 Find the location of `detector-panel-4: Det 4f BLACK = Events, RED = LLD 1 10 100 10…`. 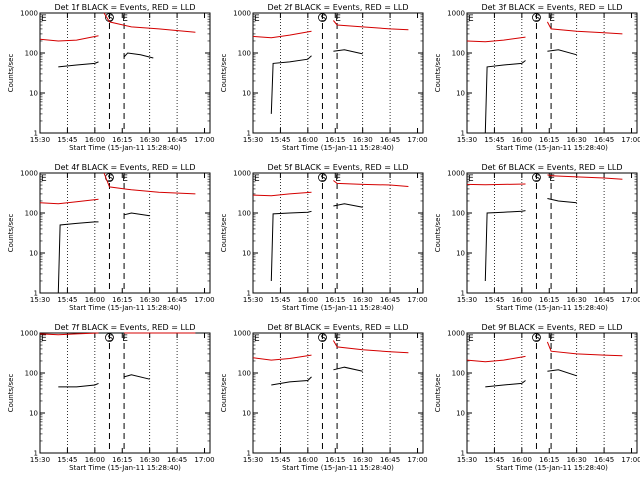

detector-panel-4: Det 4f BLACK = Events, RED = LLD 1 10 100 10… is located at coordinates (111, 237).